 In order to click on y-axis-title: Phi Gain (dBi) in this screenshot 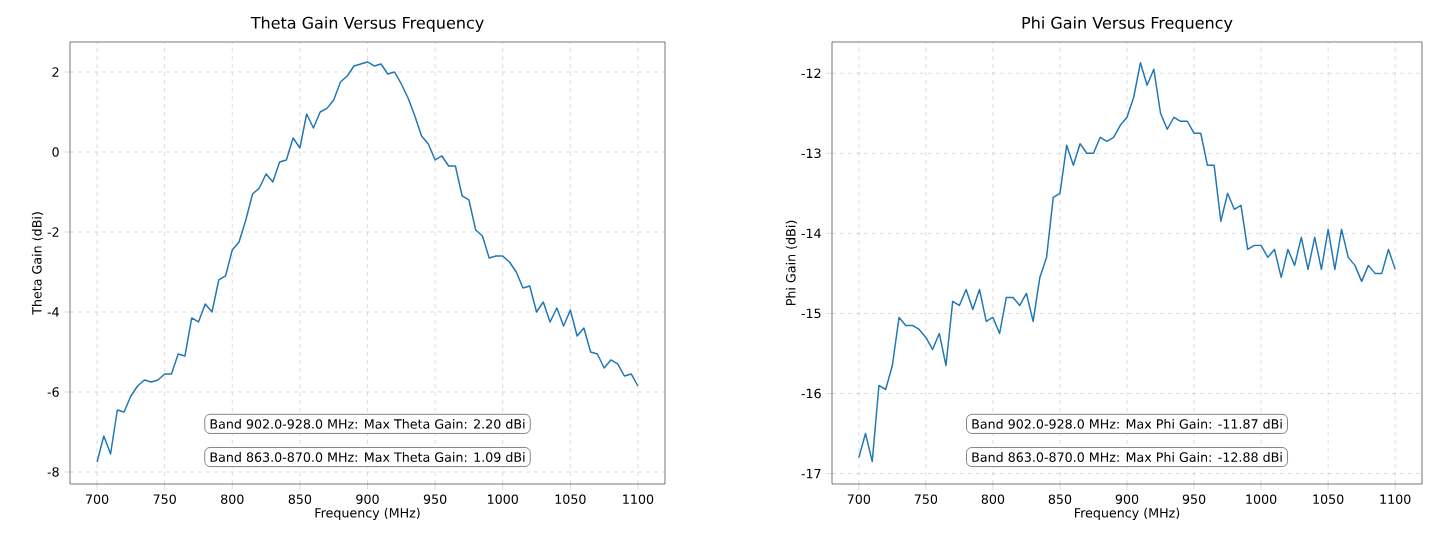, I will do `click(791, 262)`.